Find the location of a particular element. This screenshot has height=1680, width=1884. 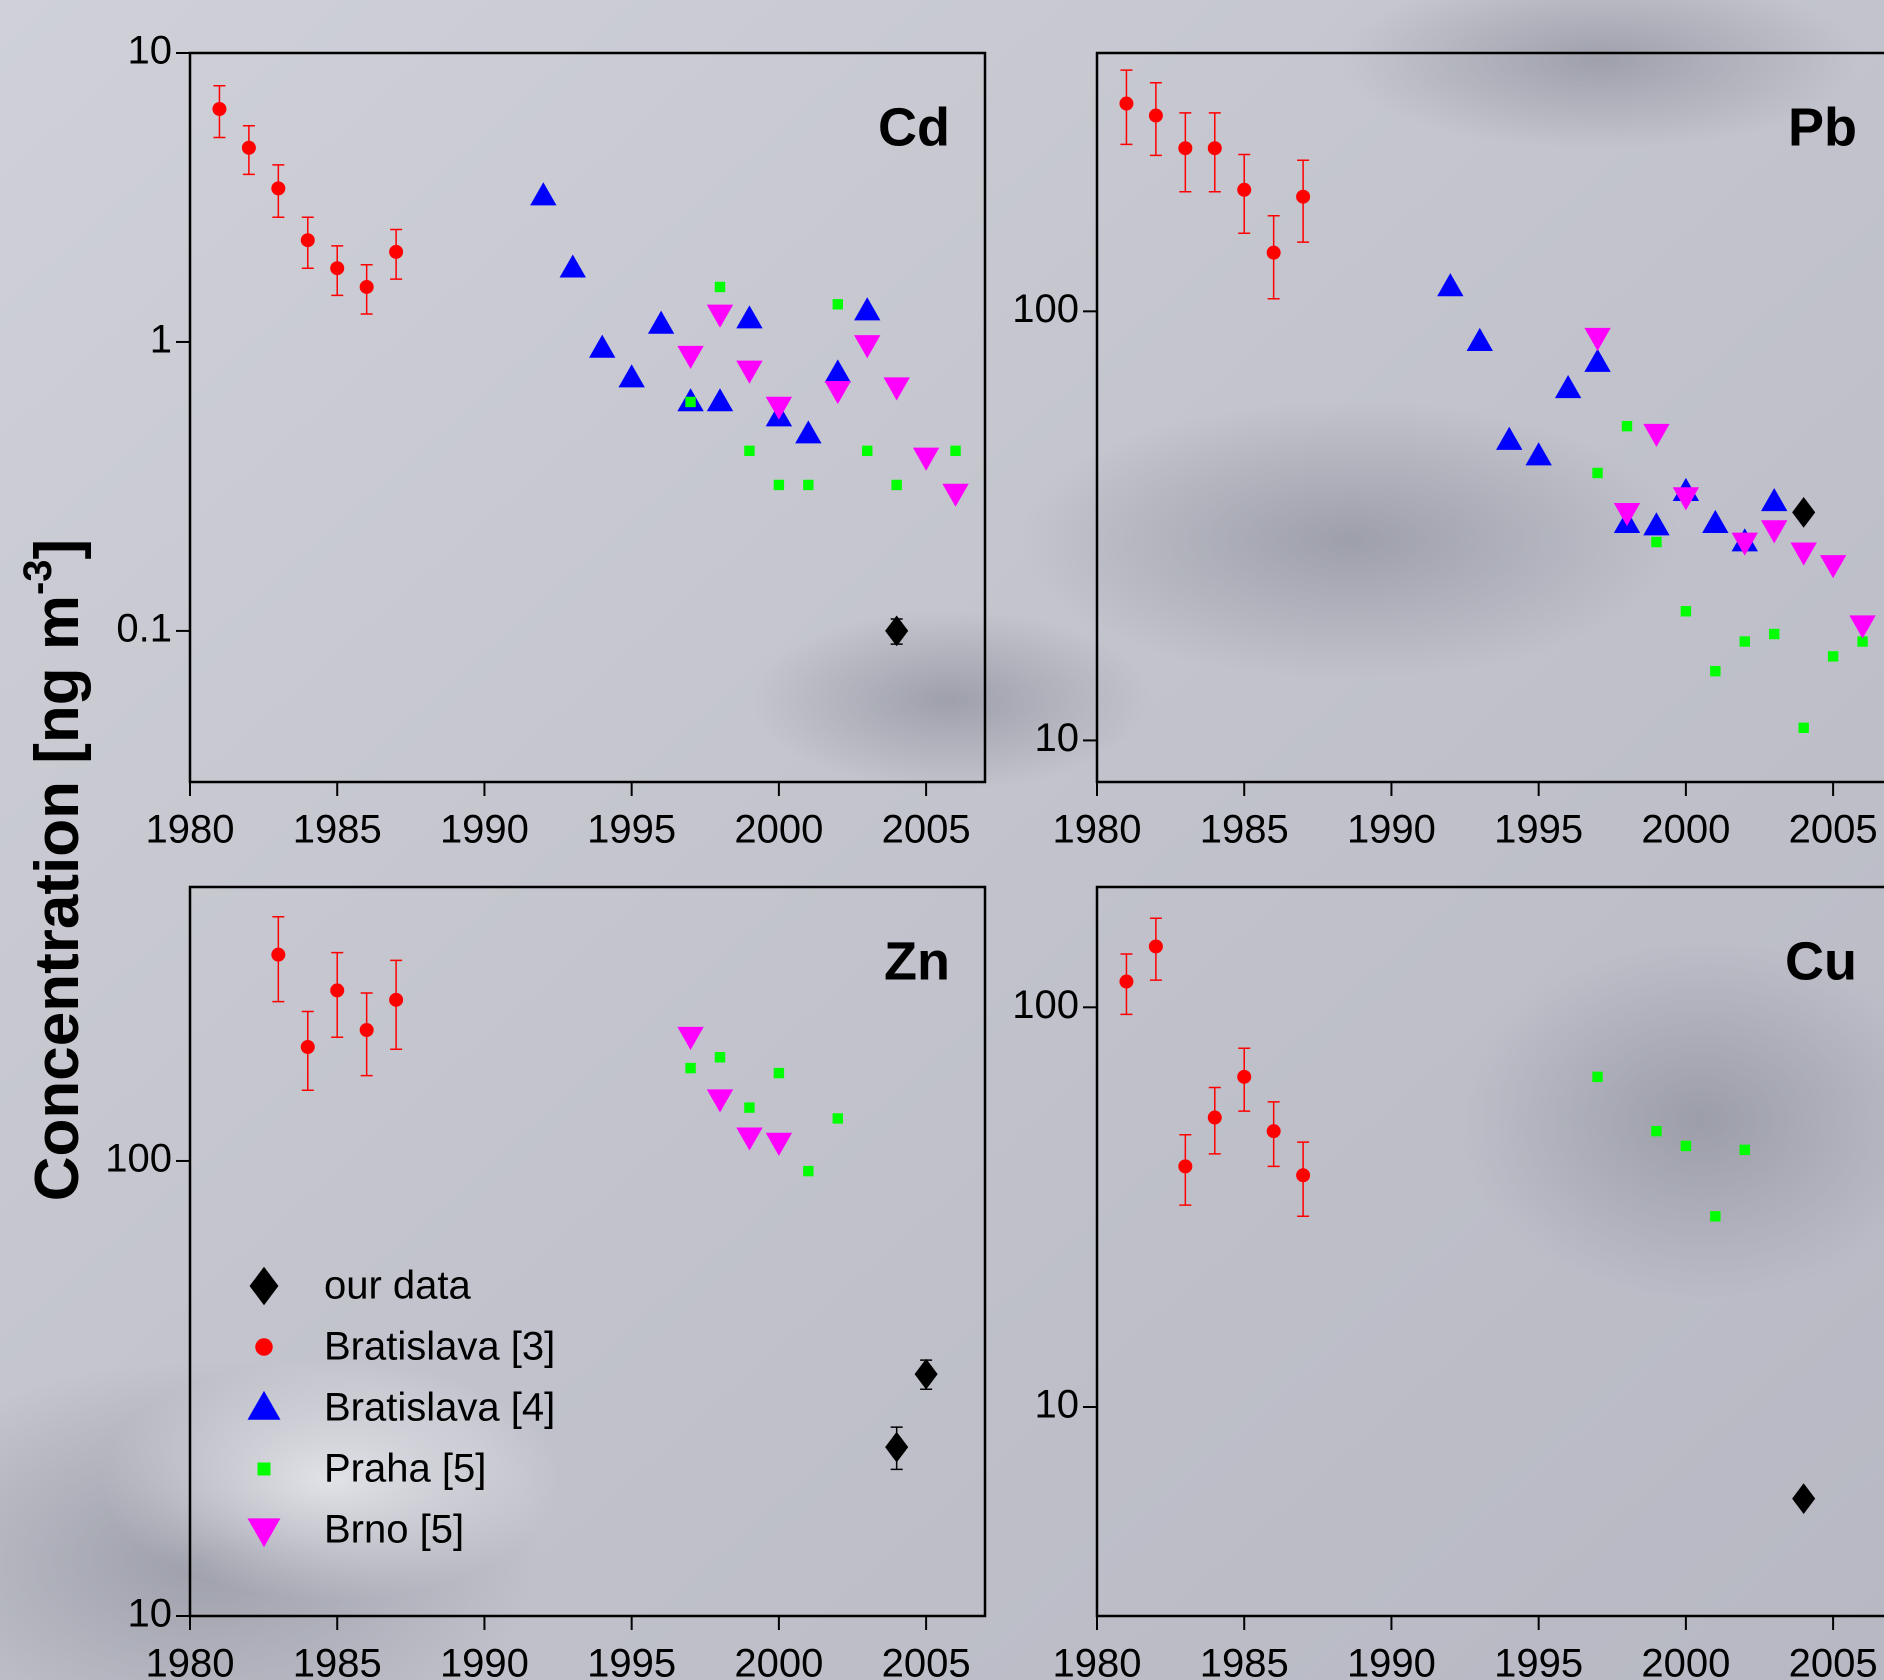

y-tick-label: 1 is located at coordinates (161, 340).